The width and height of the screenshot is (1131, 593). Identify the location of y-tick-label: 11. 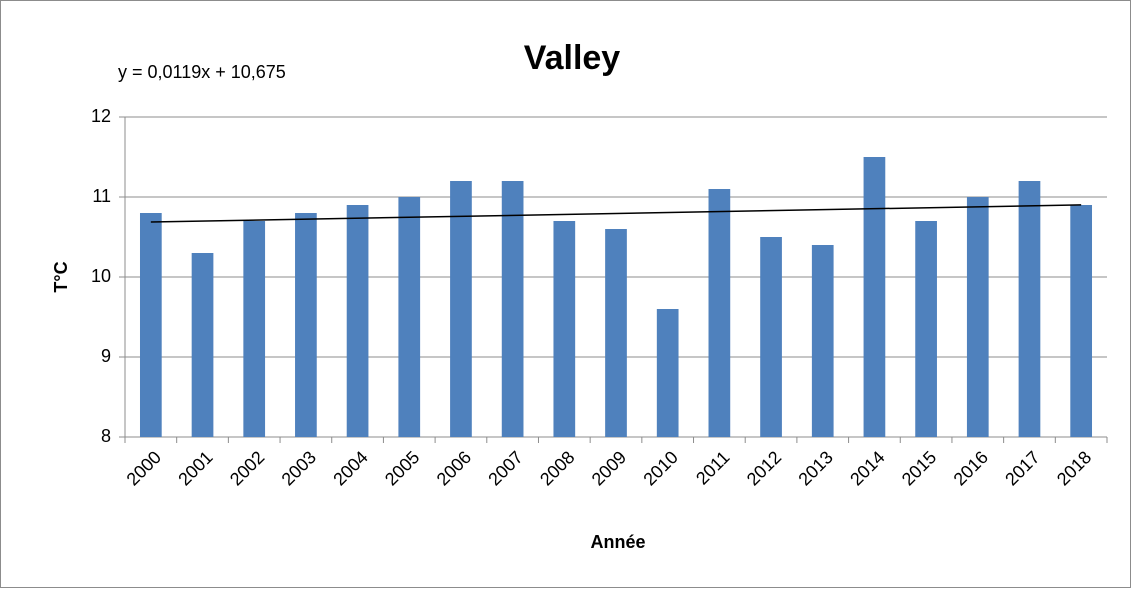
(101, 196).